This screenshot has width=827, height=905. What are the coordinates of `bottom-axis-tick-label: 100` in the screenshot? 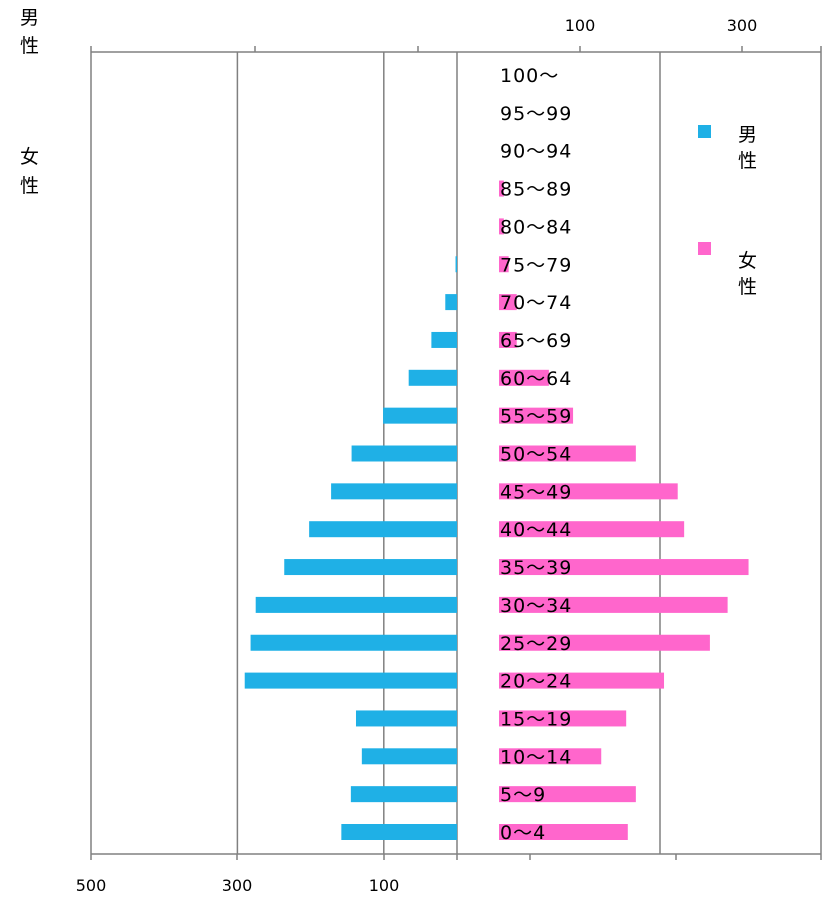 It's located at (384, 885).